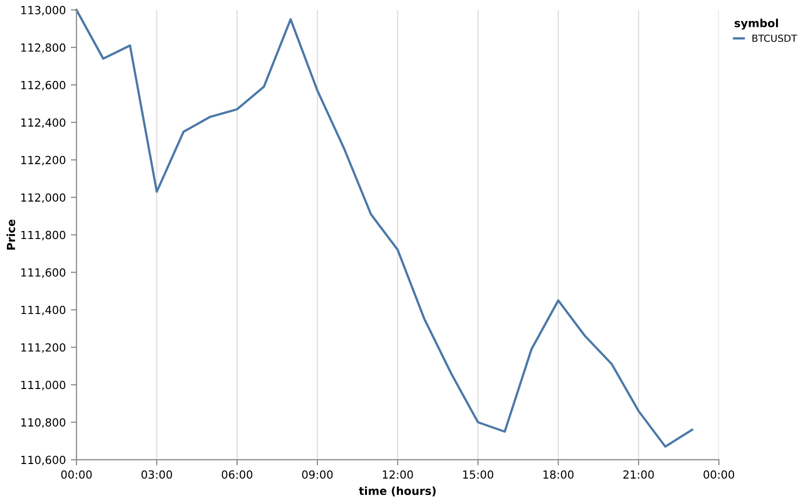 This screenshot has height=497, width=805. I want to click on x-tick-label: 09:00, so click(317, 474).